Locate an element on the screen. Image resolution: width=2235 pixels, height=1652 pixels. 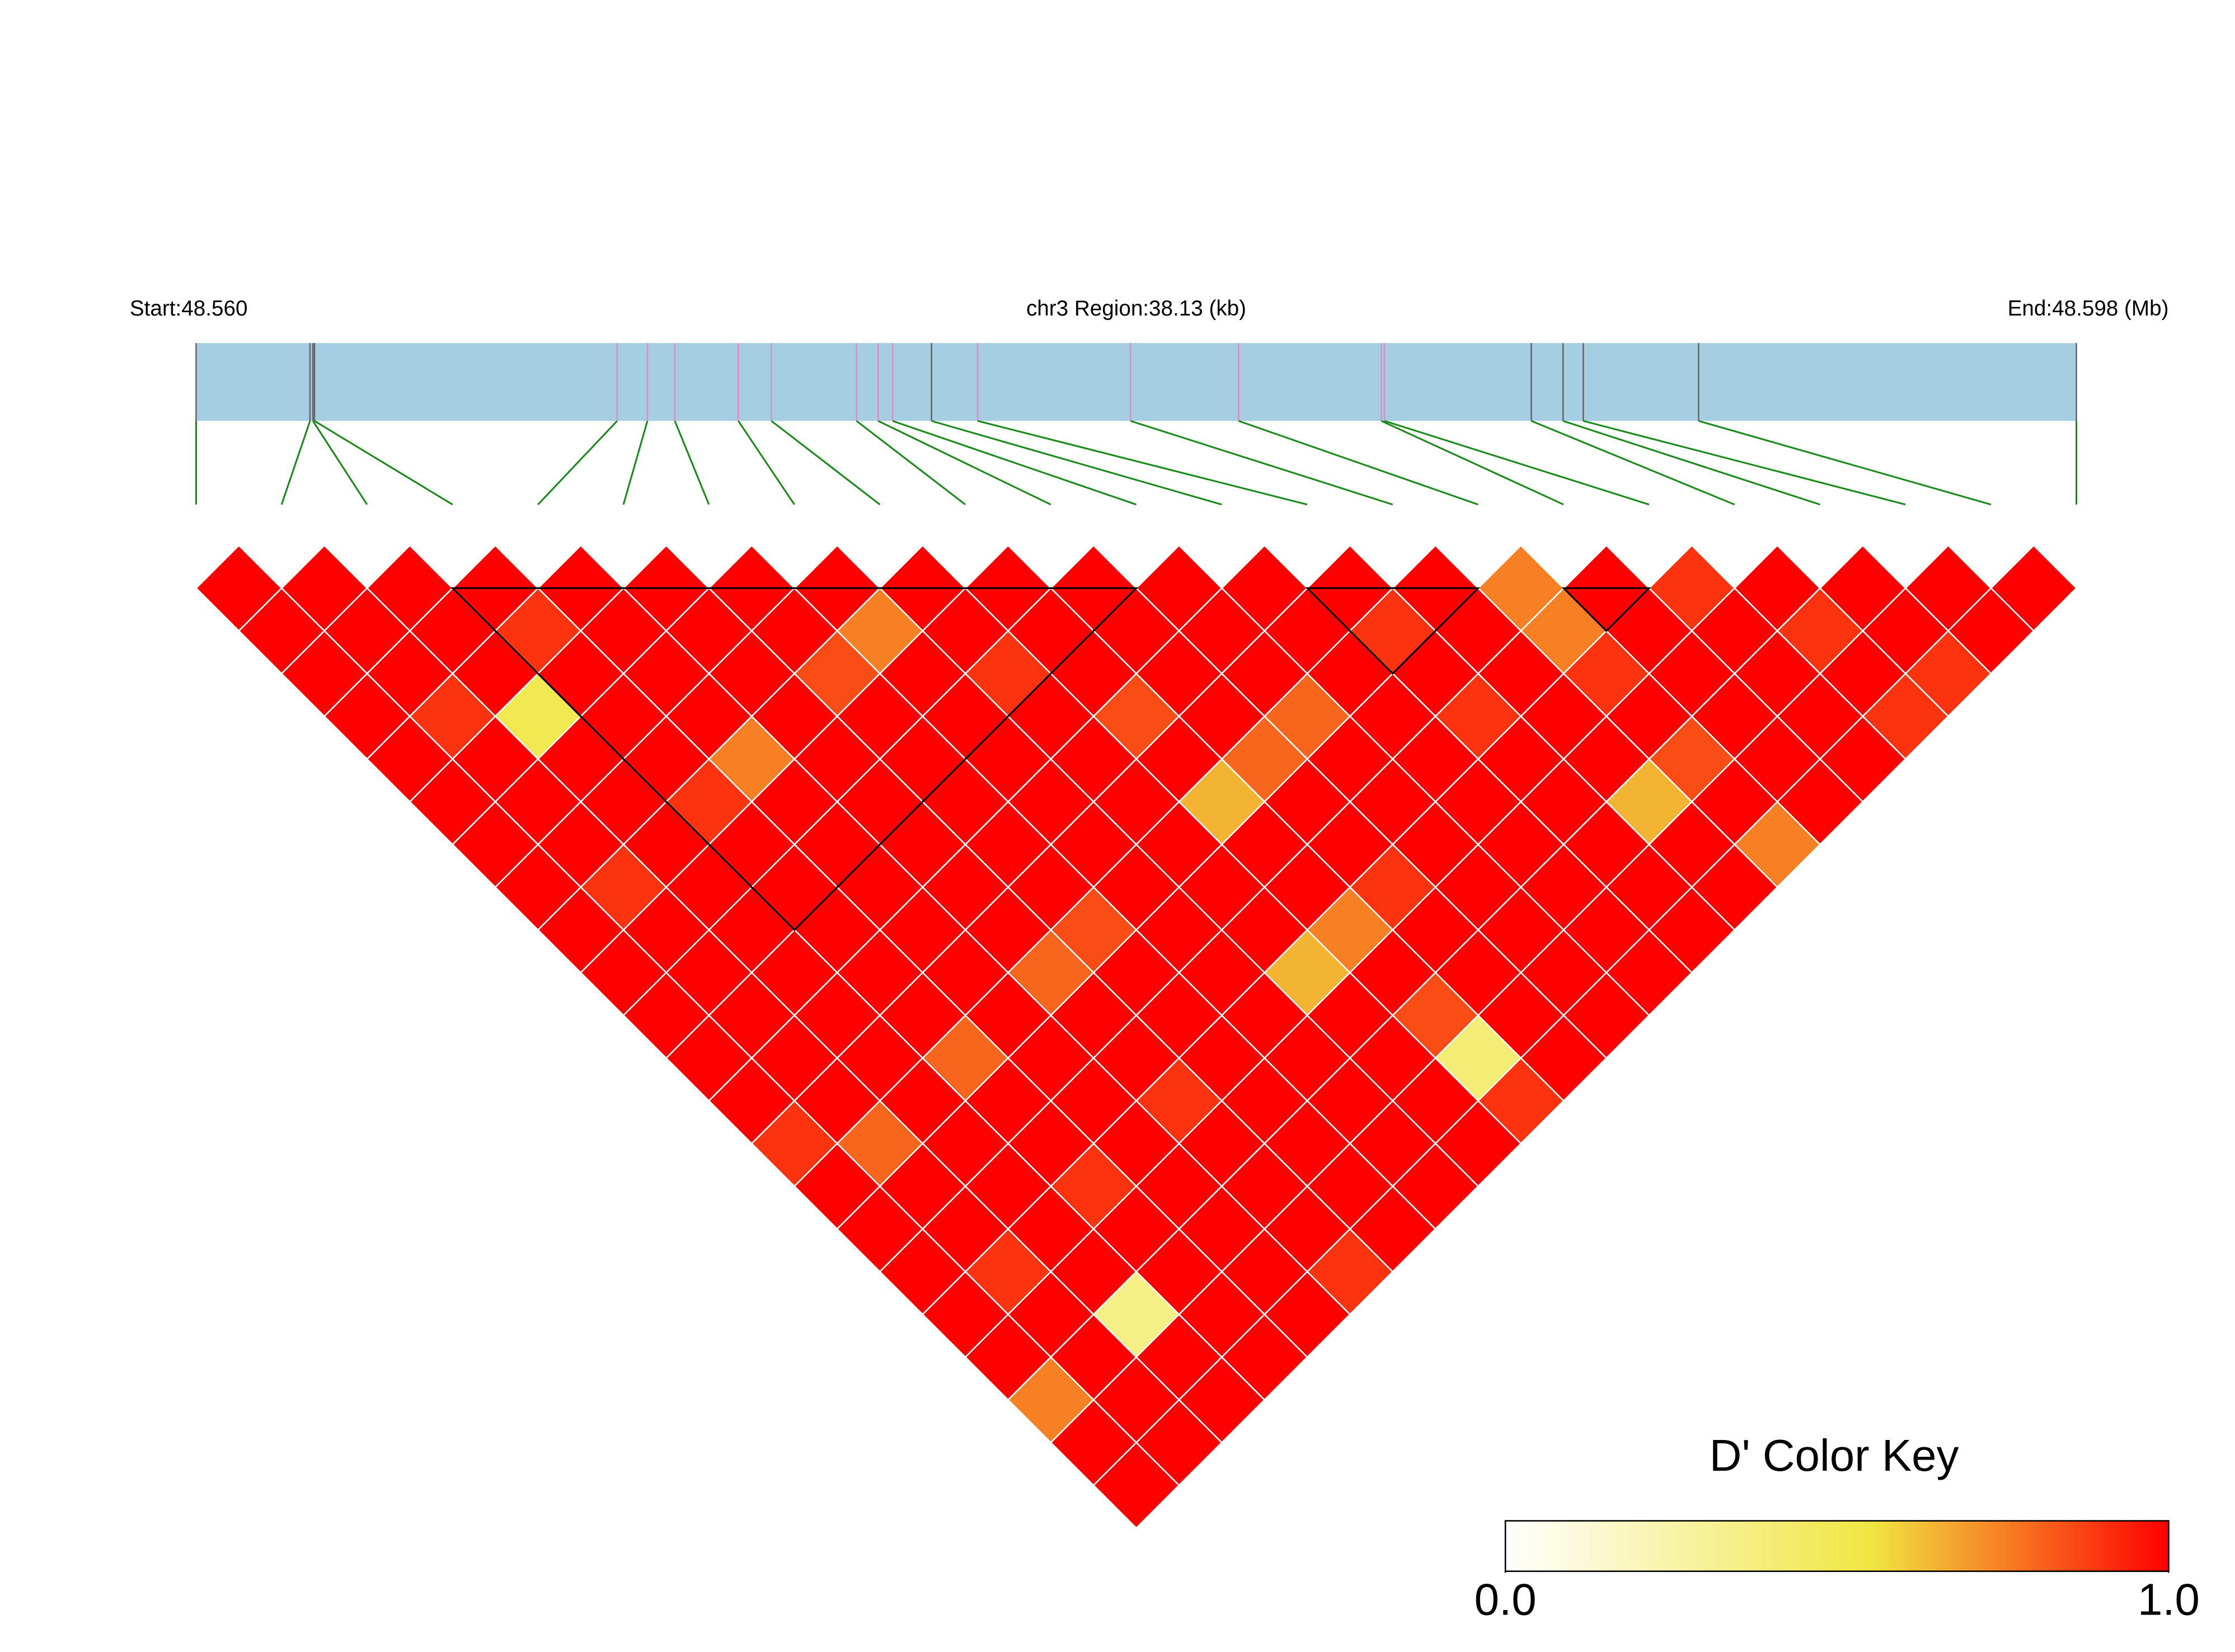
gene-bar is located at coordinates (1136, 382).